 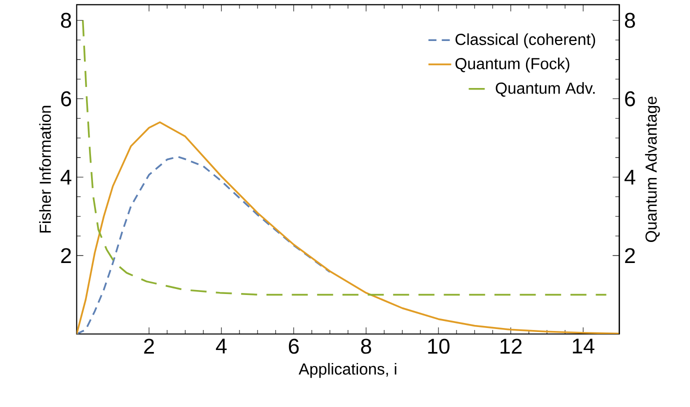 What do you see at coordinates (347, 370) in the screenshot?
I see `x-axis-title: Applications, i` at bounding box center [347, 370].